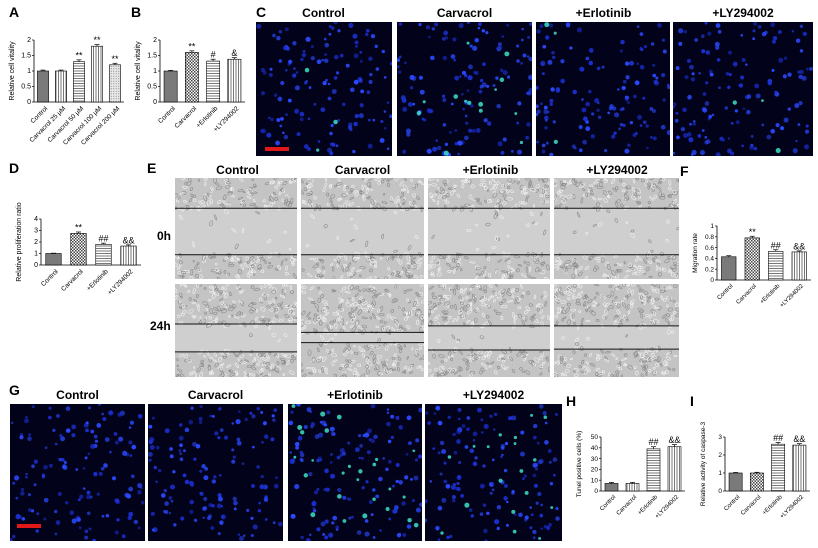 Image resolution: width=818 pixels, height=548 pixels. What do you see at coordinates (50, 278) in the screenshot?
I see `x-tick-label-D-0: Control` at bounding box center [50, 278].